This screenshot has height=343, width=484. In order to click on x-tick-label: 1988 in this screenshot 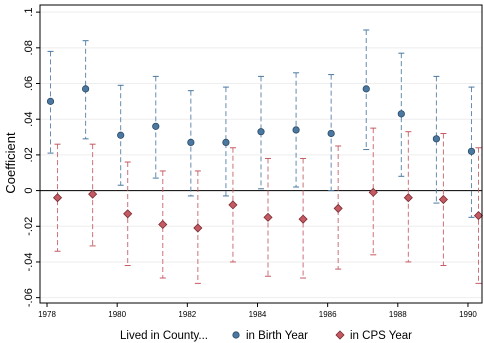, I will do `click(398, 314)`.